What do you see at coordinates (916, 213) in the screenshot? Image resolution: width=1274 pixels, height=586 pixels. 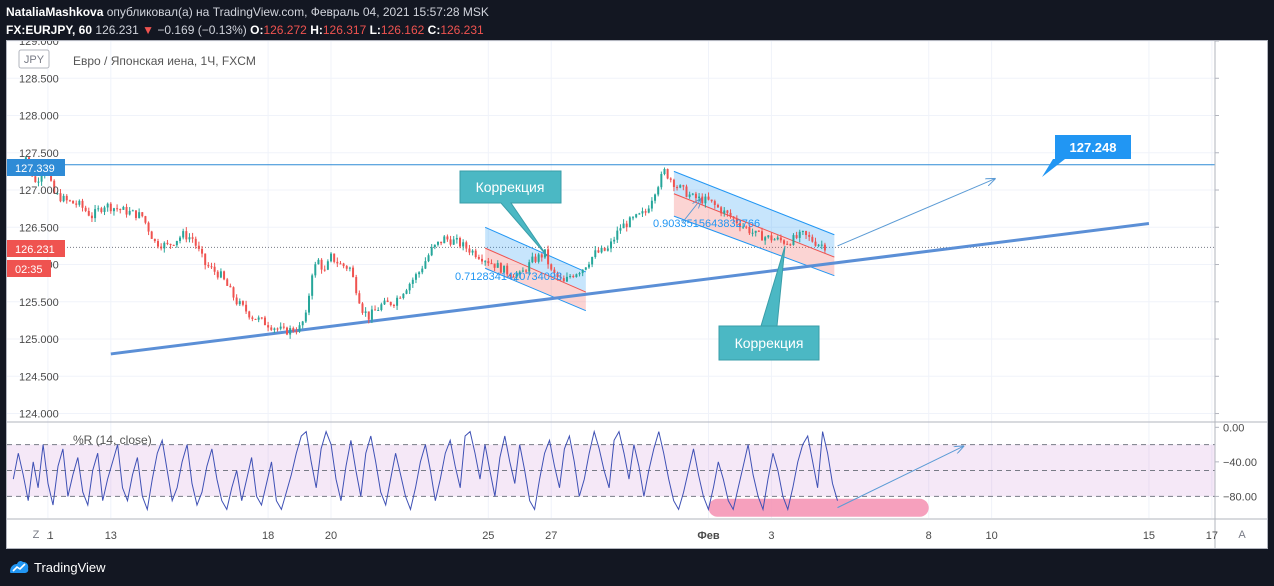 I see `projection-arrow` at bounding box center [916, 213].